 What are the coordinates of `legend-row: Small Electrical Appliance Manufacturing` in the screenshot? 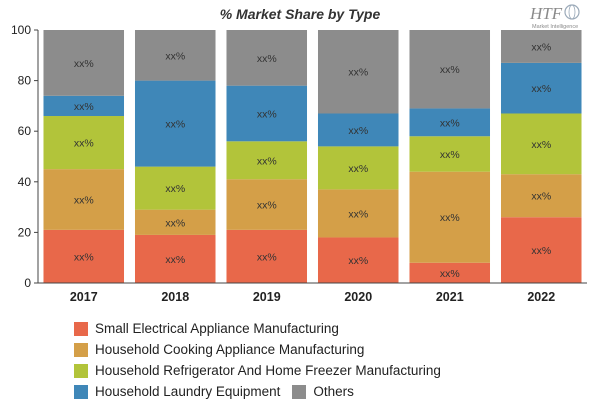 It's located at (324, 328).